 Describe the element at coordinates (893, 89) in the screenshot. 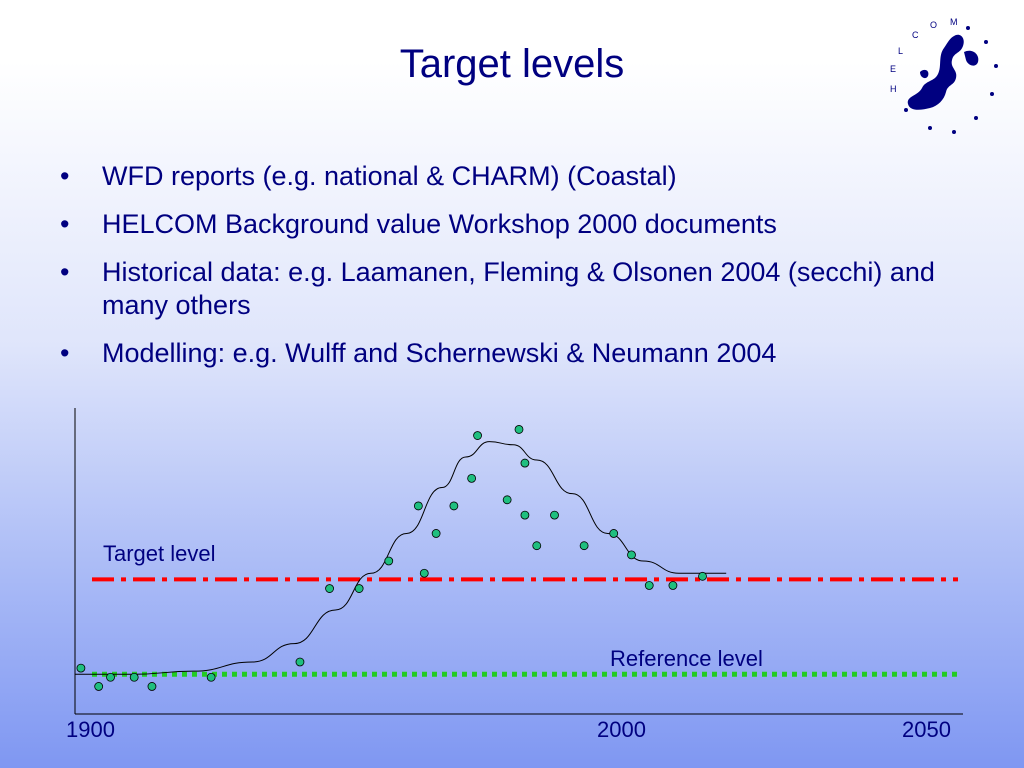

I see `svg-text: H` at that location.